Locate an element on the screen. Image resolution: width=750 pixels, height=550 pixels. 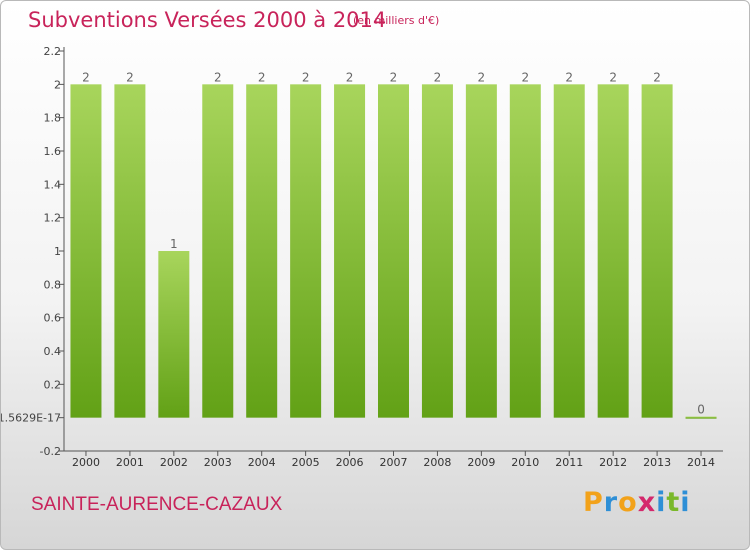
x-tick-label-2011: 2011 is located at coordinates (569, 462).